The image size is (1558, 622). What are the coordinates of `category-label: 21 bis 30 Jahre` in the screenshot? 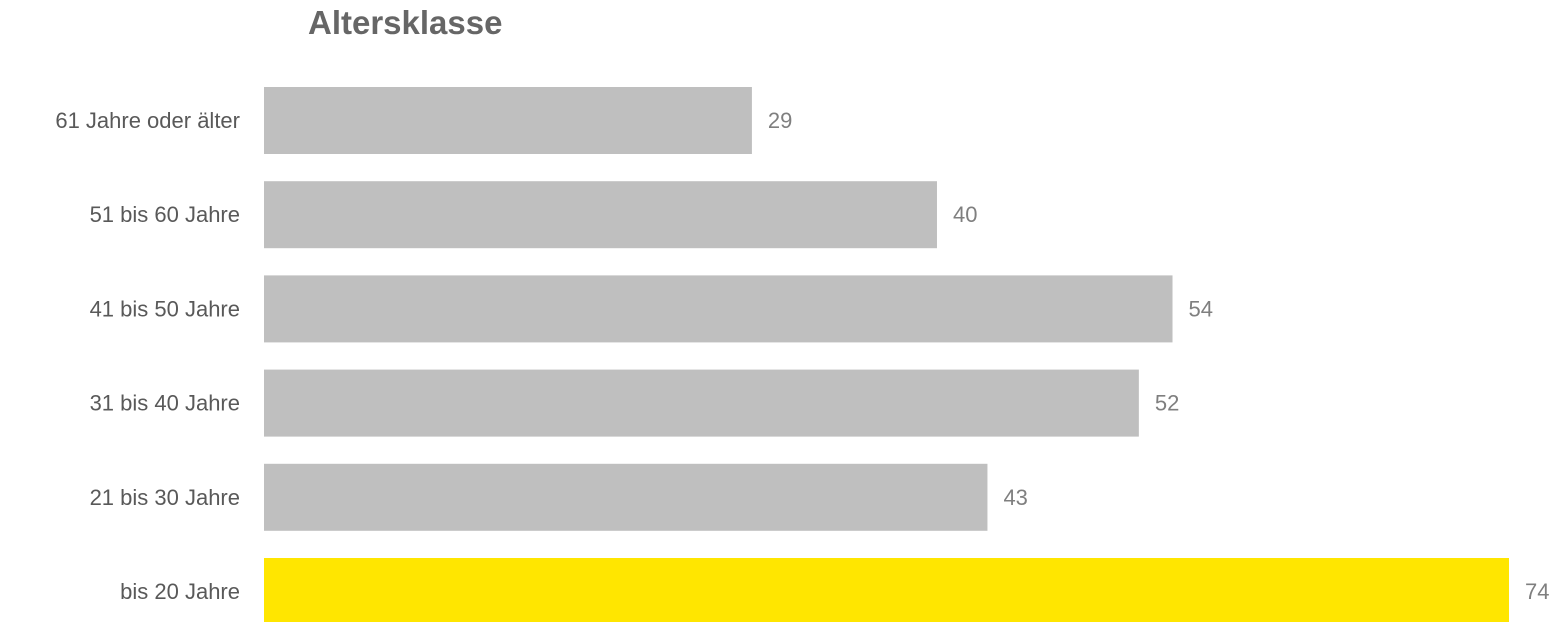 It's located at (165, 497).